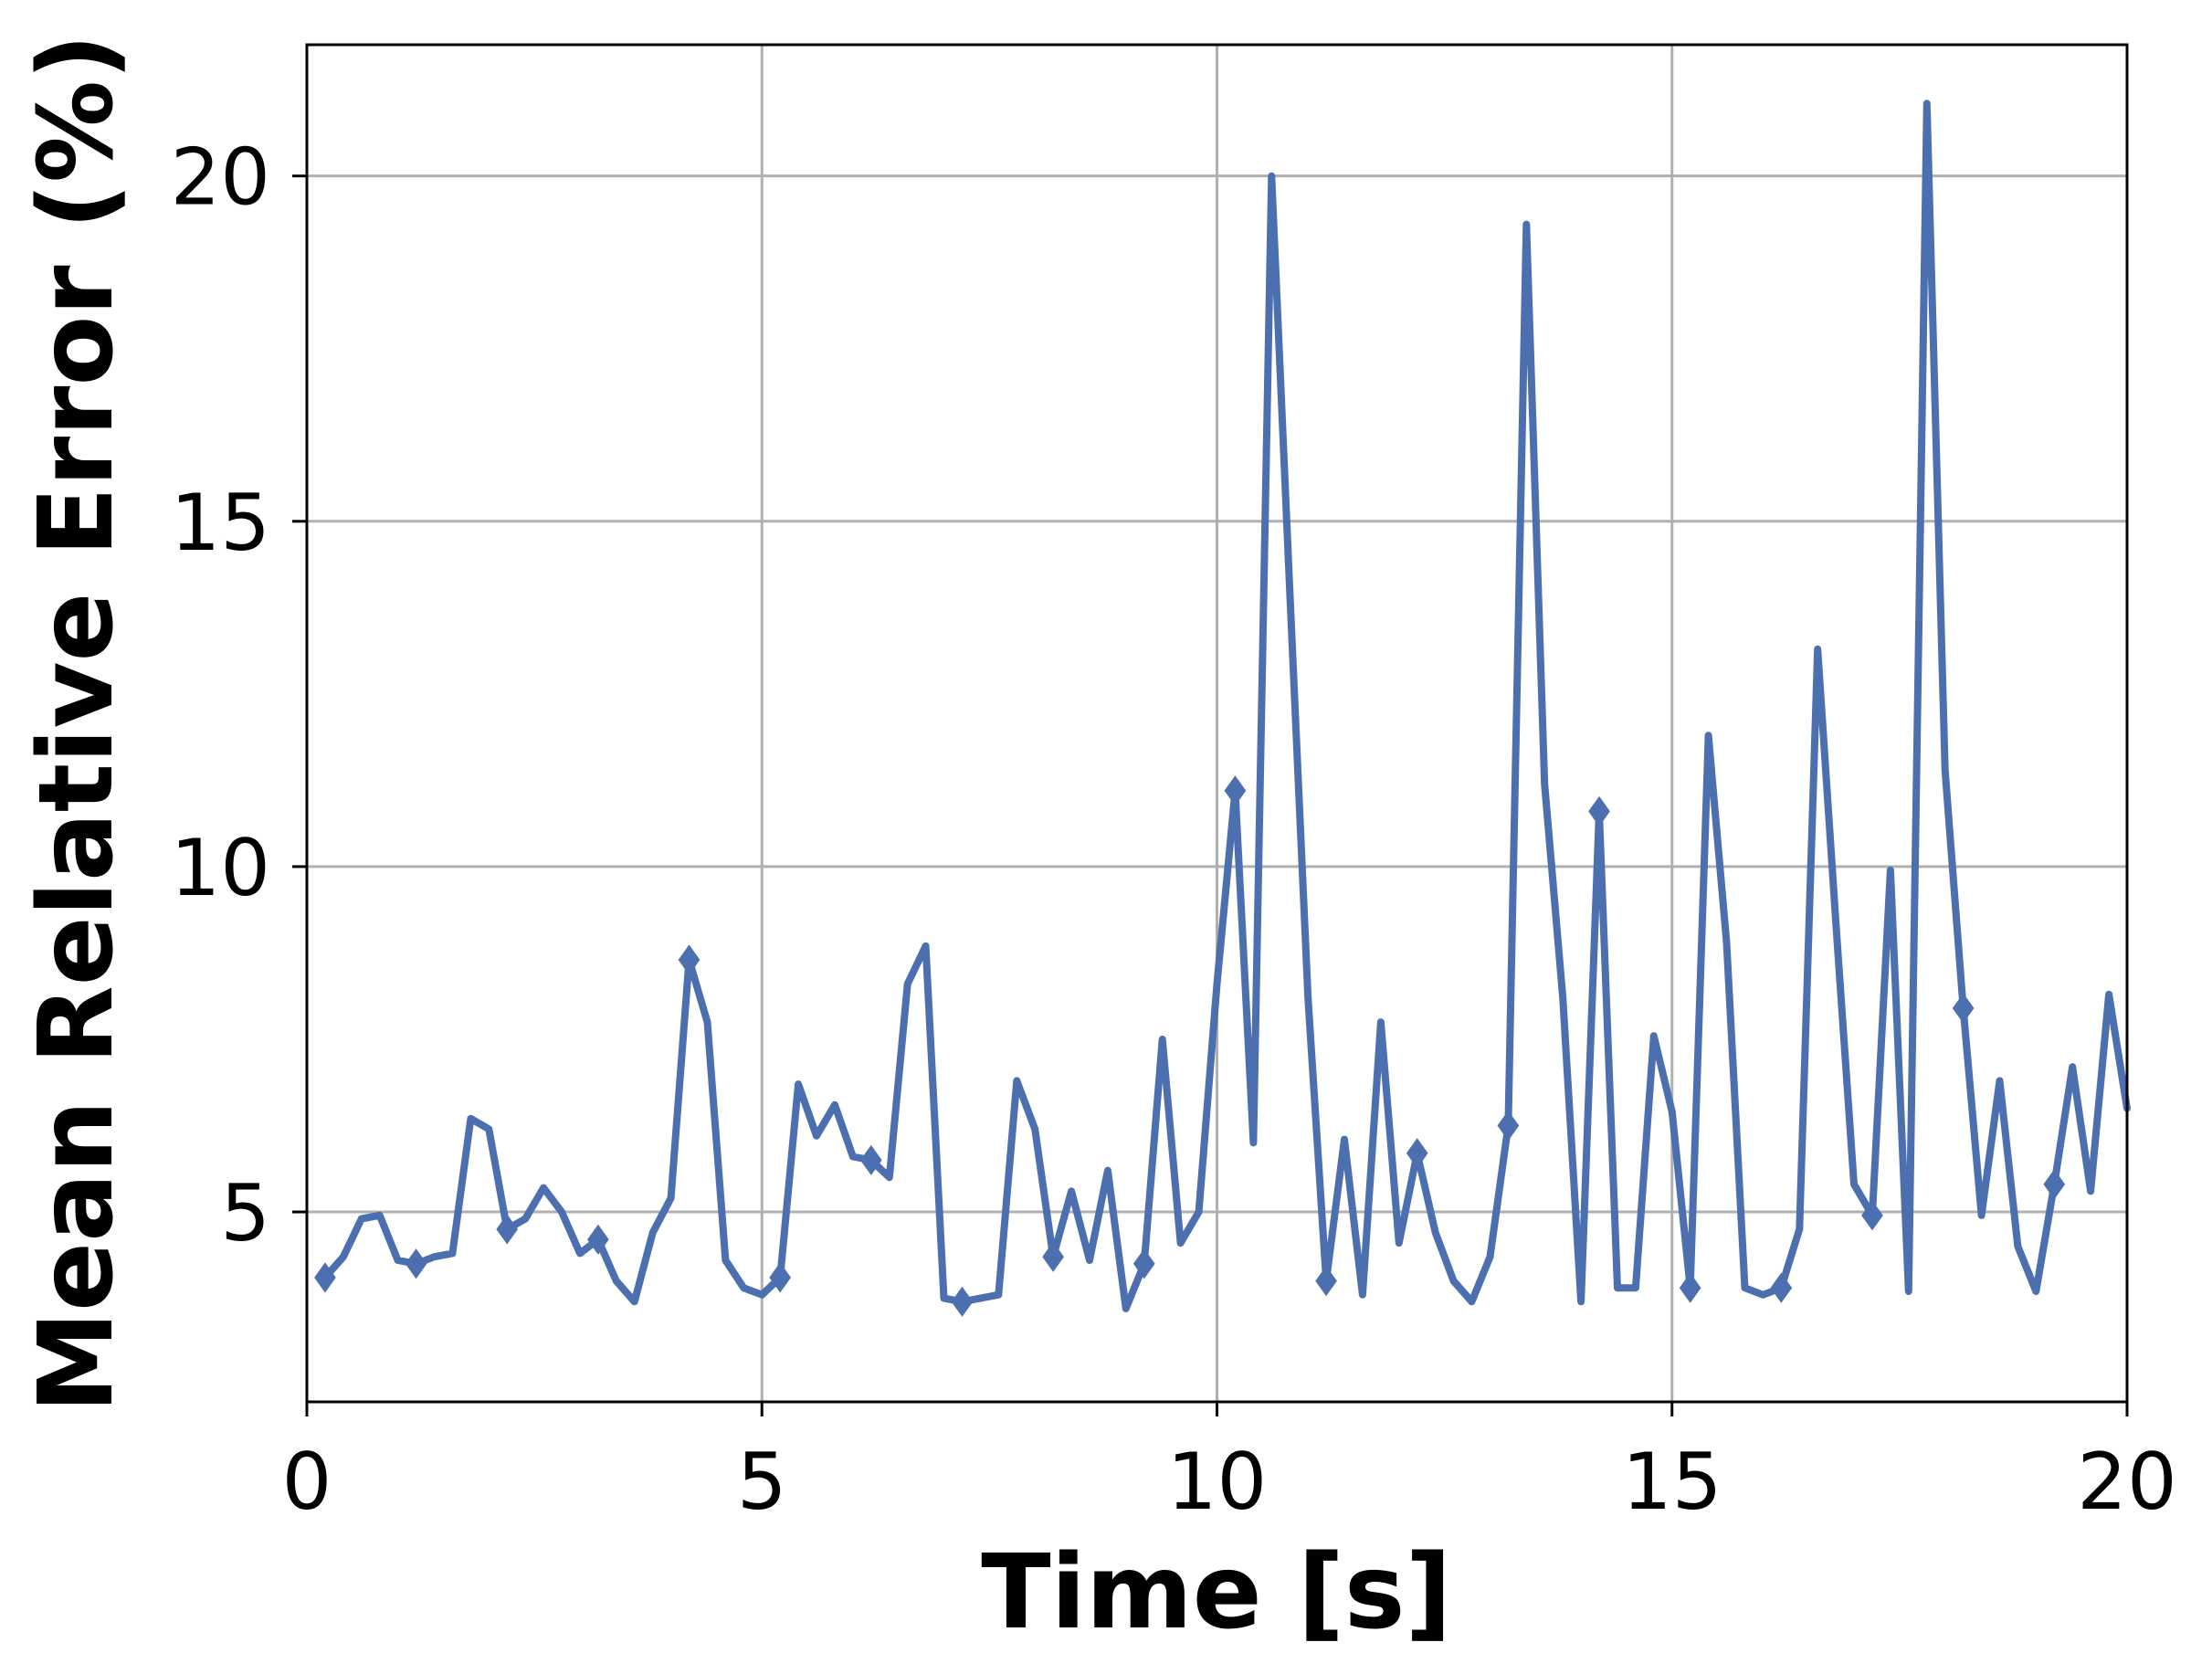  I want to click on y-axis-label: Mean Relative Error (%), so click(76, 724).